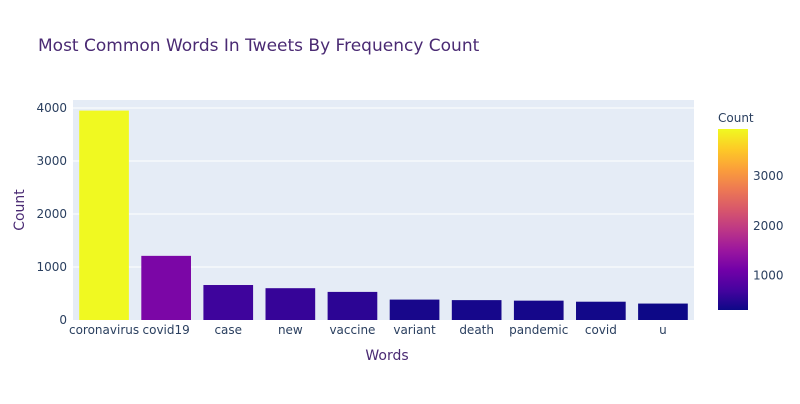 The image size is (800, 404). What do you see at coordinates (20, 210) in the screenshot?
I see `y-axis-label: Count` at bounding box center [20, 210].